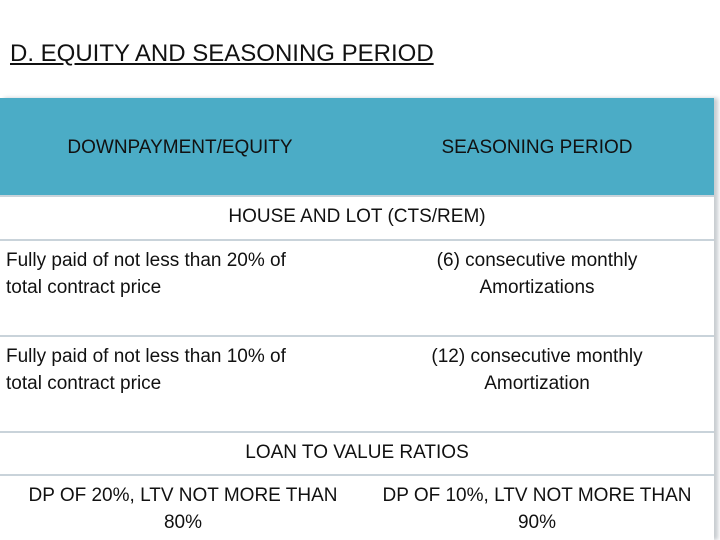 The width and height of the screenshot is (720, 540). I want to click on section-title: HOUSE AND LOT (CTS/REM), so click(357, 216).